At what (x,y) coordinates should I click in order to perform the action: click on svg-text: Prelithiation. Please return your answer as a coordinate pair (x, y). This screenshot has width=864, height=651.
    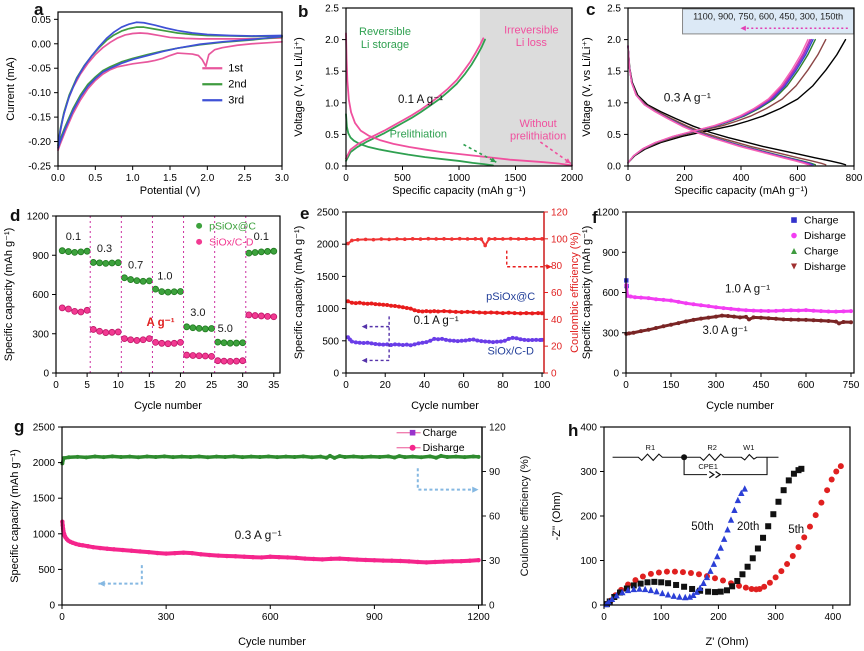
    Looking at the image, I should click on (418, 135).